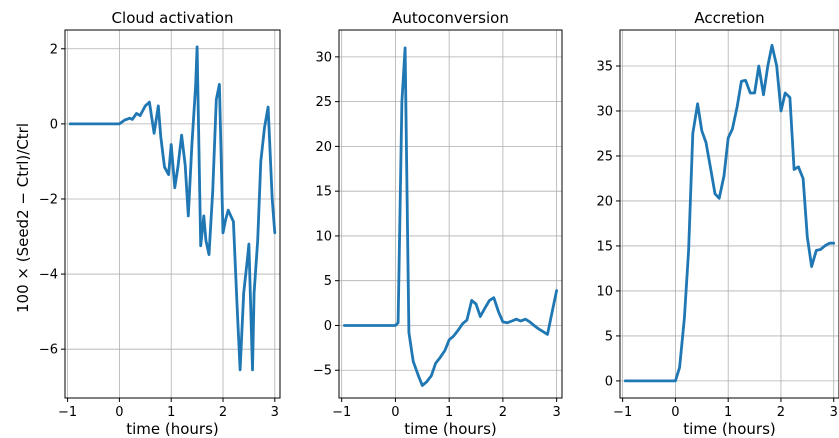 This screenshot has height=438, width=839. I want to click on y-axis-label: 100 × (Seed2 − Ctrl)/Ctrl, so click(23, 218).